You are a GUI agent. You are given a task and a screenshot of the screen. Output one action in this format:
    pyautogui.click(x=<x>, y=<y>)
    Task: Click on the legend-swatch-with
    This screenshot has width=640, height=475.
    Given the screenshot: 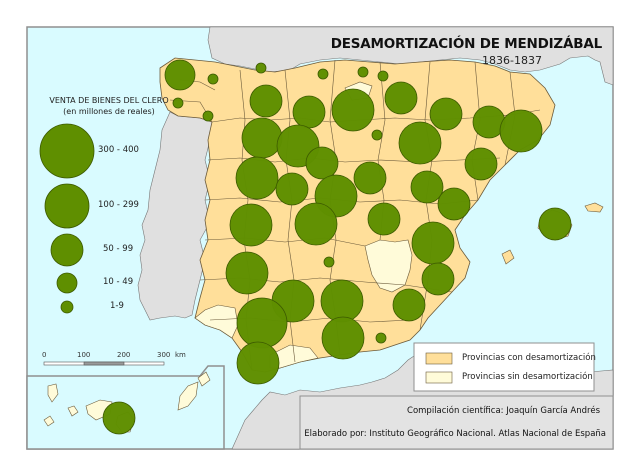 What is the action you would take?
    pyautogui.click(x=439, y=358)
    